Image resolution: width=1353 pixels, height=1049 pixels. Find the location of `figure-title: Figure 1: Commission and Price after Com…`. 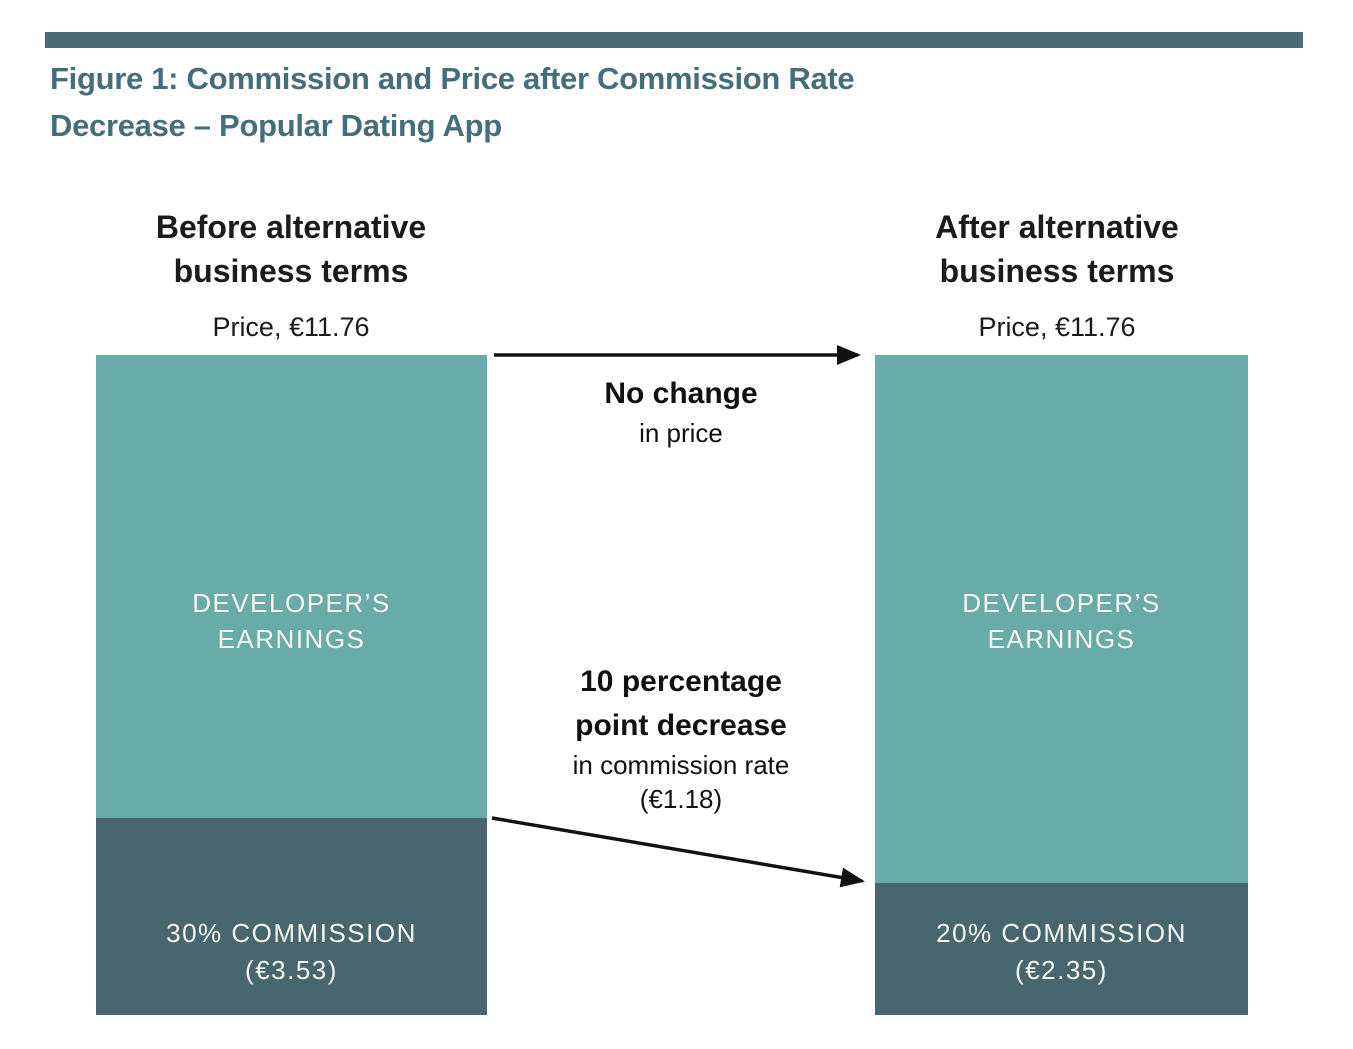

figure-title: Figure 1: Commission and Price after Com… is located at coordinates (525, 102).